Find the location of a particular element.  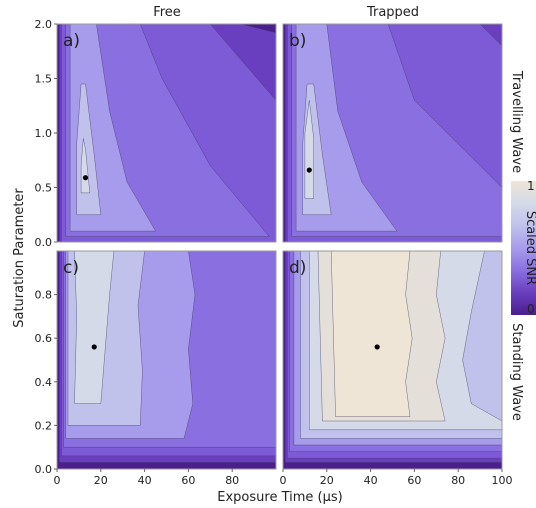

panel-label: d) is located at coordinates (297, 268).